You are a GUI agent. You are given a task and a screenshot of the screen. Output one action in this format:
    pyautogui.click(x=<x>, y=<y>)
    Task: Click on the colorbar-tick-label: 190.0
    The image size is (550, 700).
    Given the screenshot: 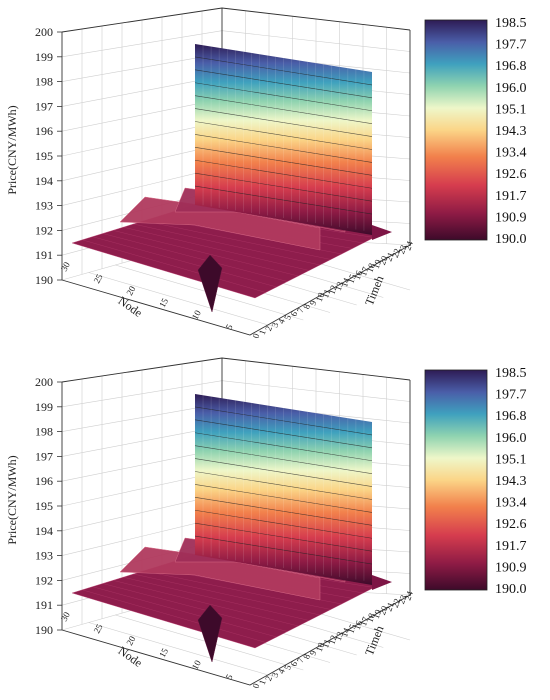 What is the action you would take?
    pyautogui.click(x=511, y=589)
    